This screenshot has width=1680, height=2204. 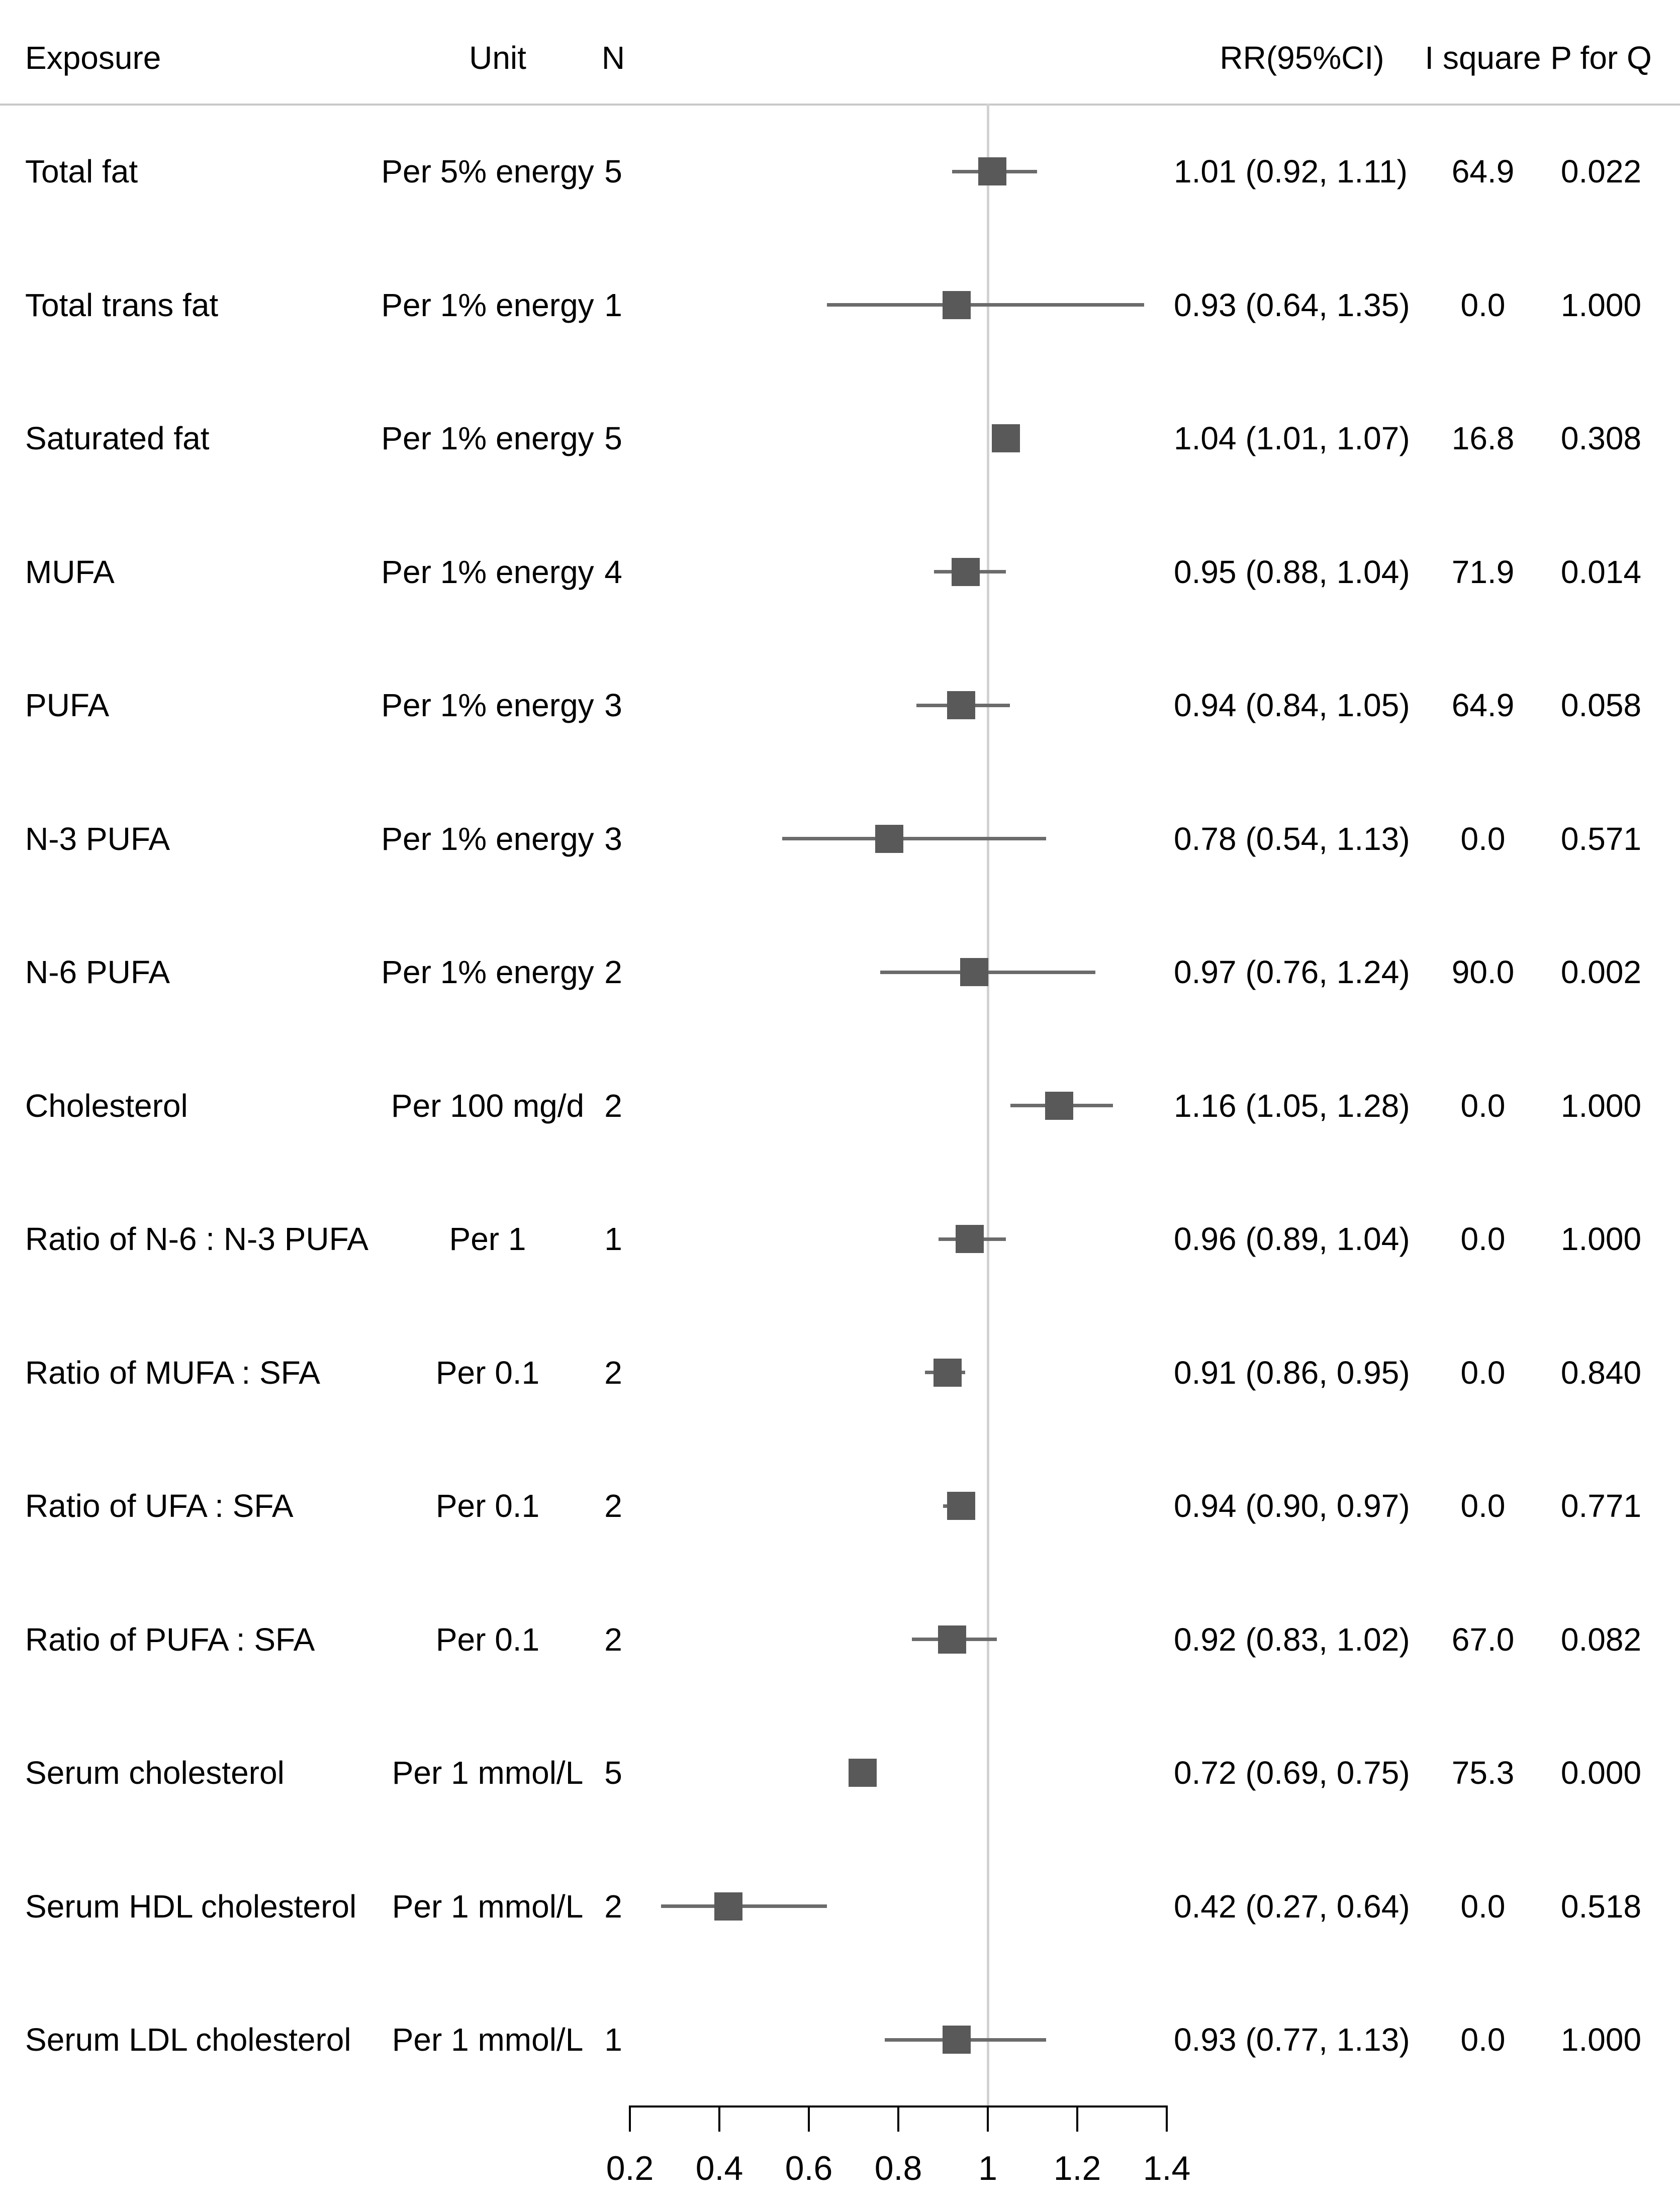 I want to click on axis-tick-label: 0.8, so click(x=898, y=2168).